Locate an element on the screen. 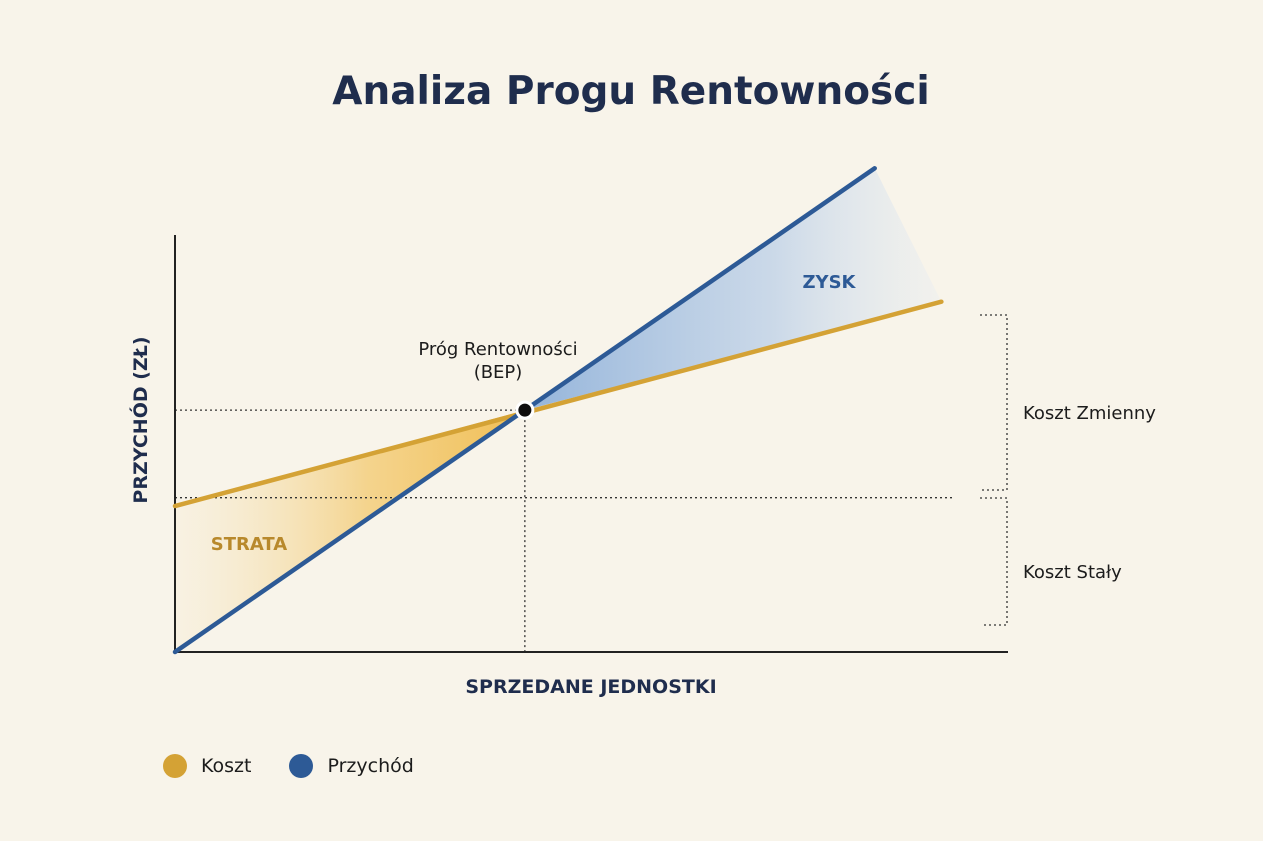 Image resolution: width=1263 pixels, height=841 pixels. loss-label: STRATA is located at coordinates (249, 544).